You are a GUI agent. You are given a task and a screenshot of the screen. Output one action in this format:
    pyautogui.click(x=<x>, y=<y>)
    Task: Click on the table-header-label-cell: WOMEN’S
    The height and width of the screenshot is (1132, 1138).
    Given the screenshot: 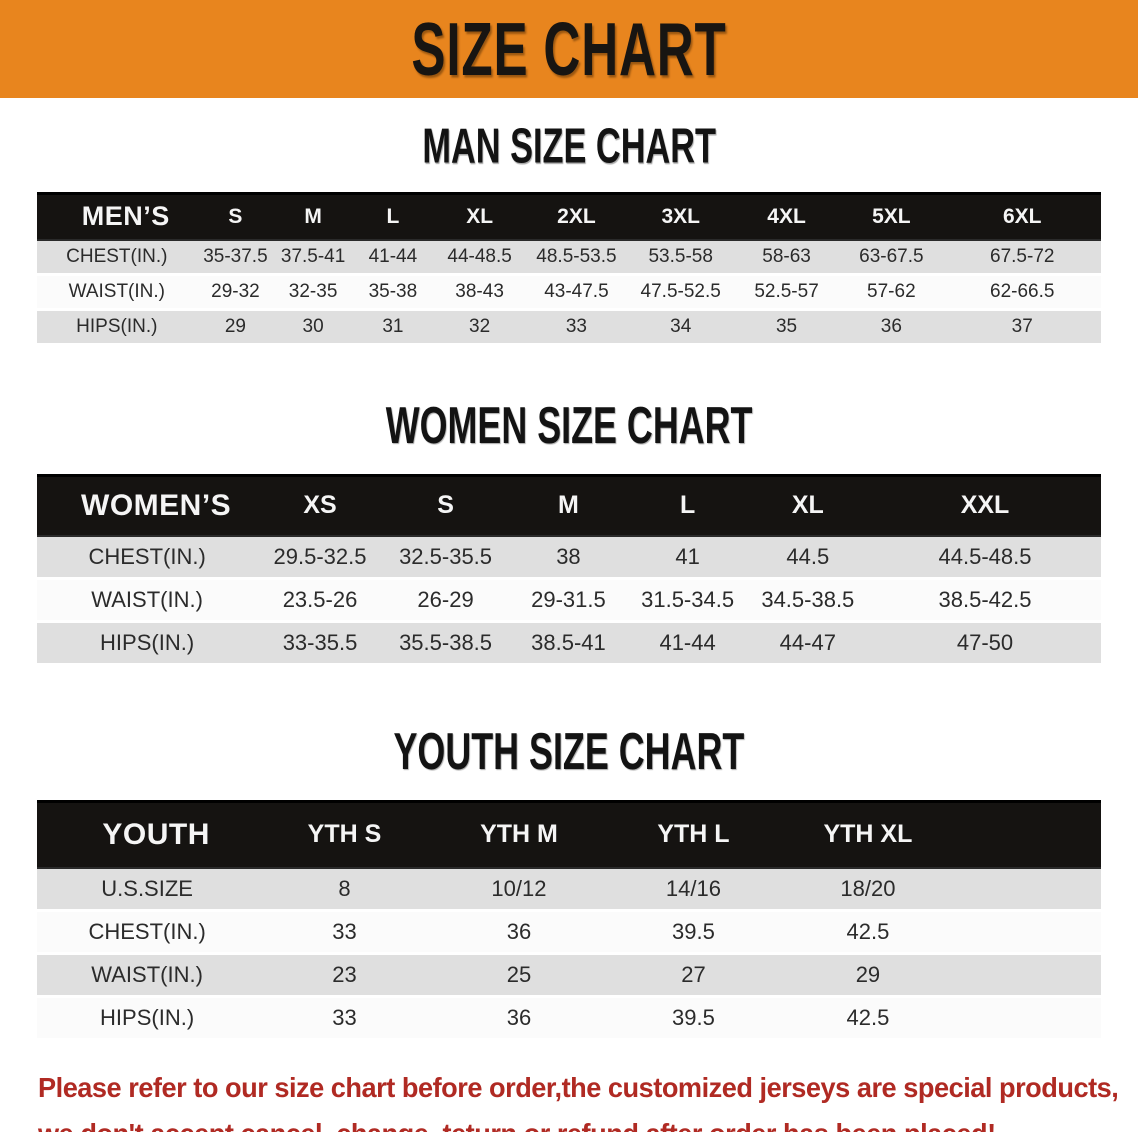 What is the action you would take?
    pyautogui.click(x=147, y=505)
    